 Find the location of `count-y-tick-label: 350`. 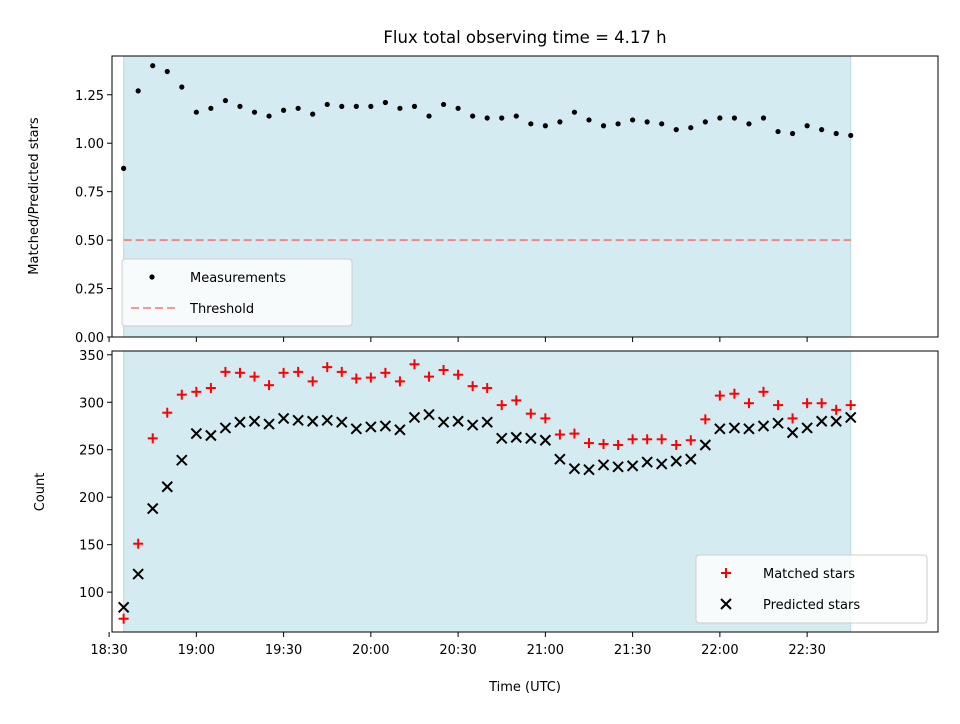

count-y-tick-label: 350 is located at coordinates (91, 356).